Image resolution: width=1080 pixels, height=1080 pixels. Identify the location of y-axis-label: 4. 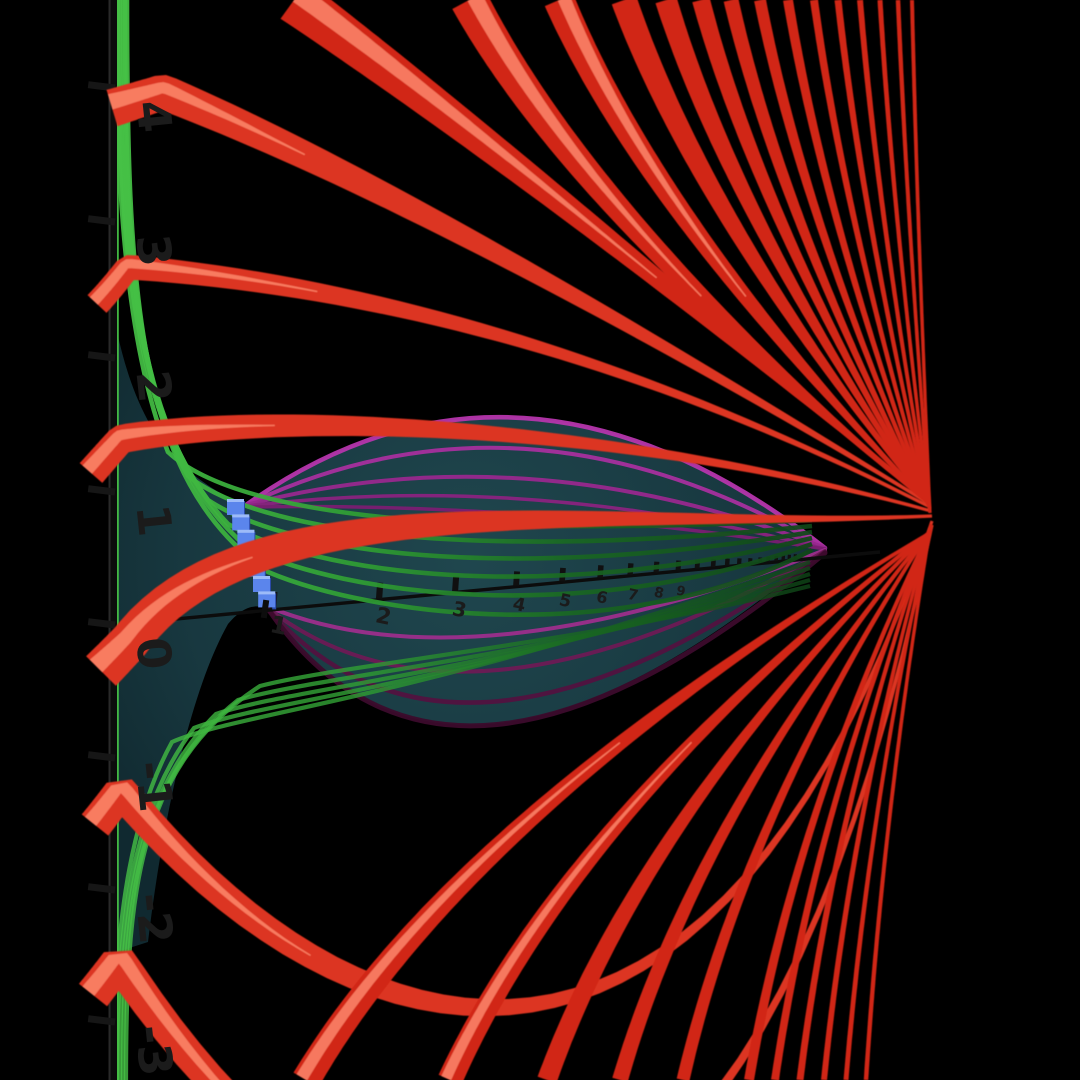
(153, 116).